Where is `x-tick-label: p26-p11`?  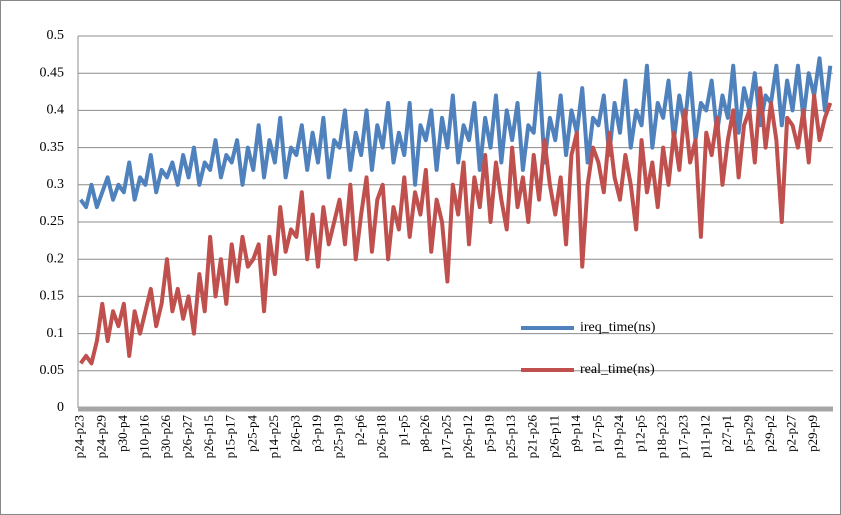
x-tick-label: p26-p11 is located at coordinates (553, 436).